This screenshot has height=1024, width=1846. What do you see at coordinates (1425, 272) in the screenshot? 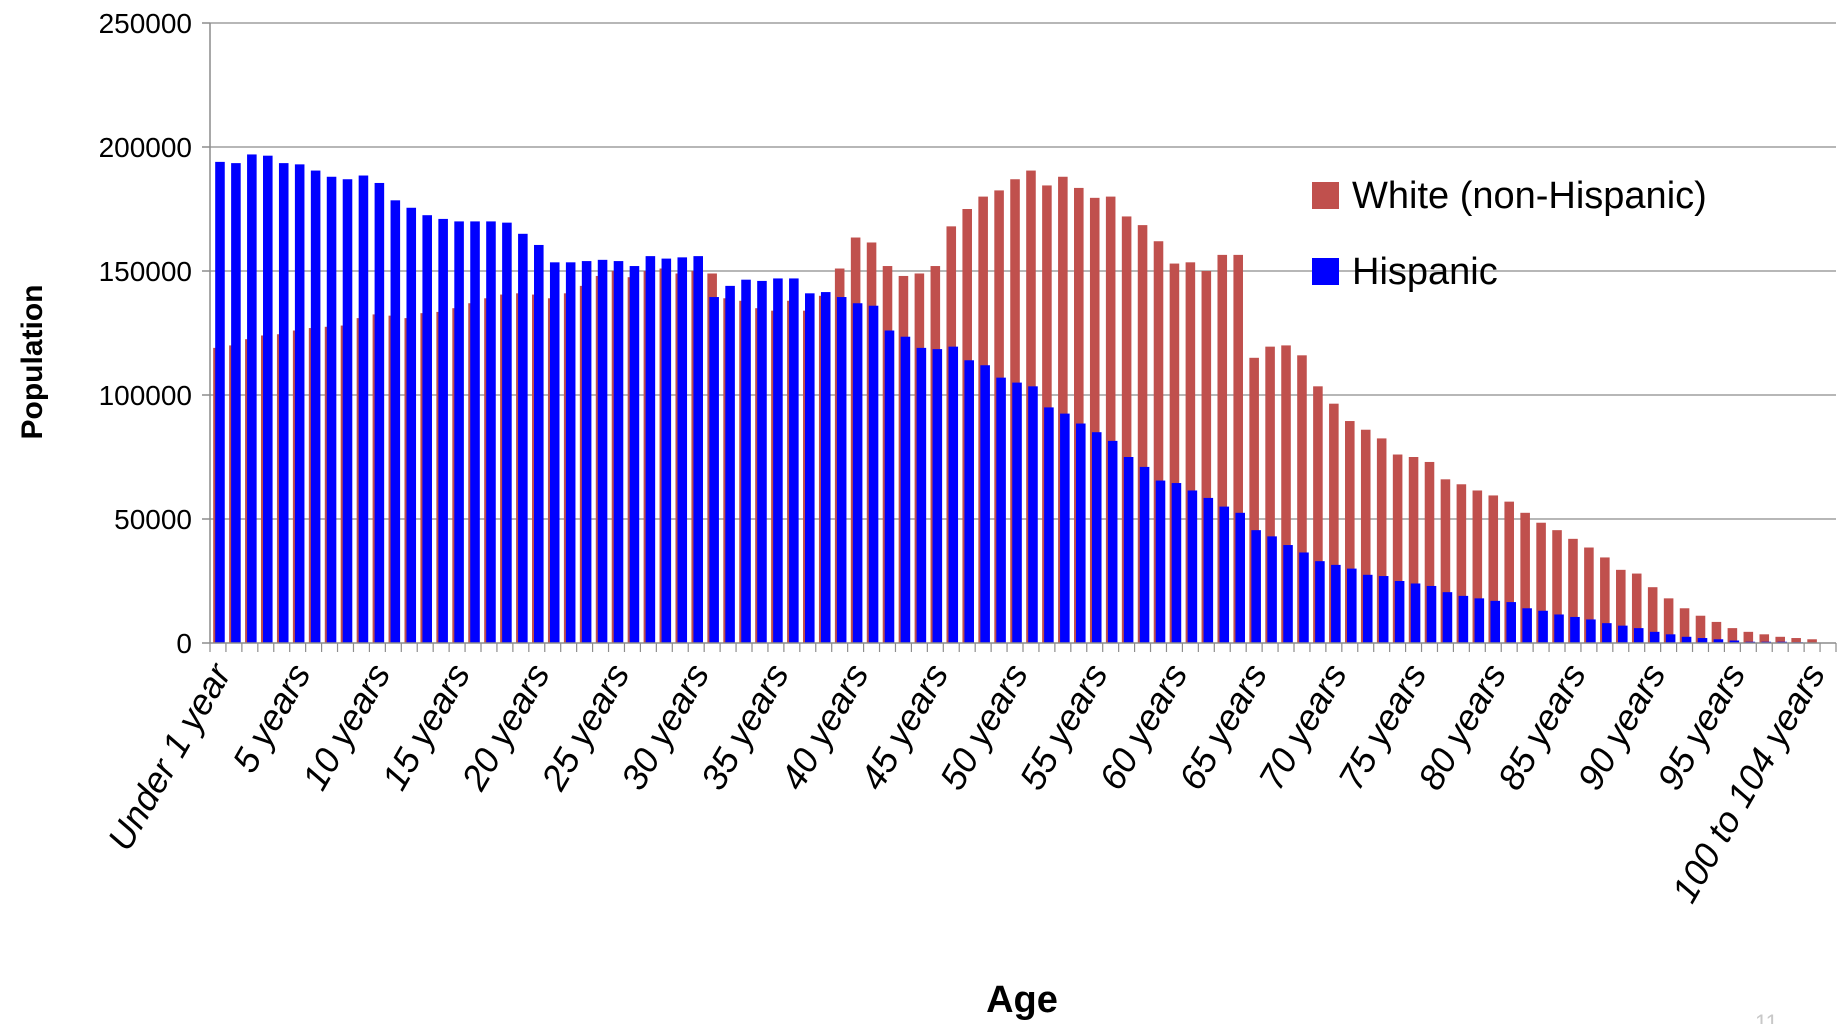
I see `legend-label-1: Hispanic` at bounding box center [1425, 272].